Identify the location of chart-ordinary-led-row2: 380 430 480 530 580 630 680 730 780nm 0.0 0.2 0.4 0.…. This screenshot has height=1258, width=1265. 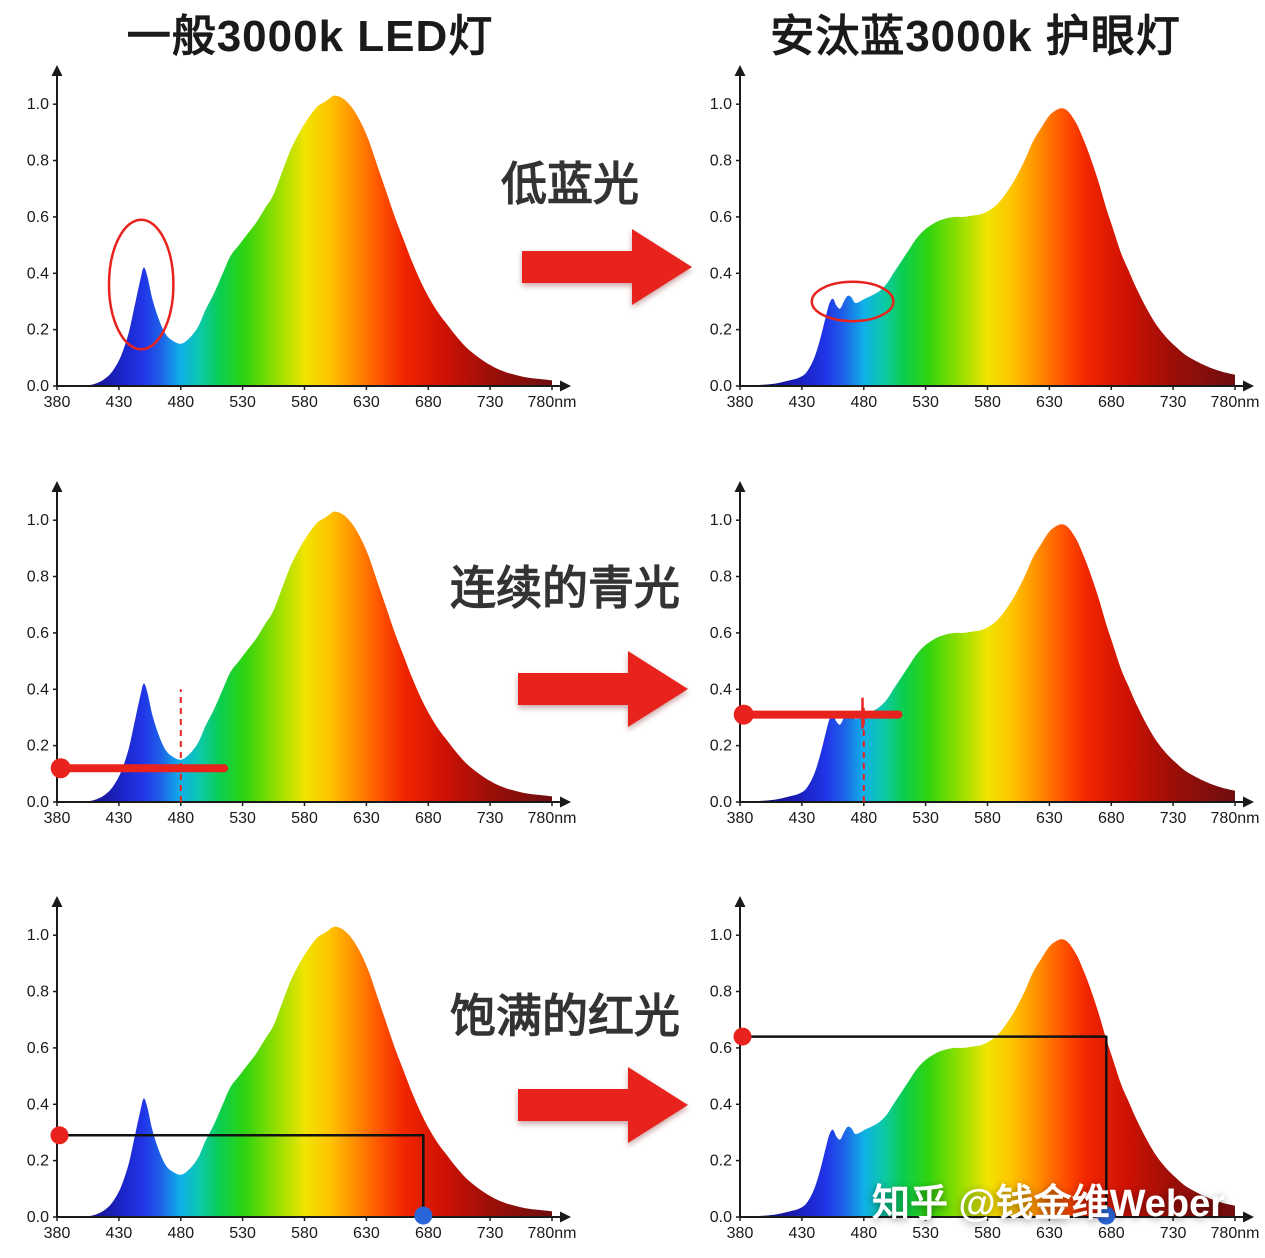
(292, 658).